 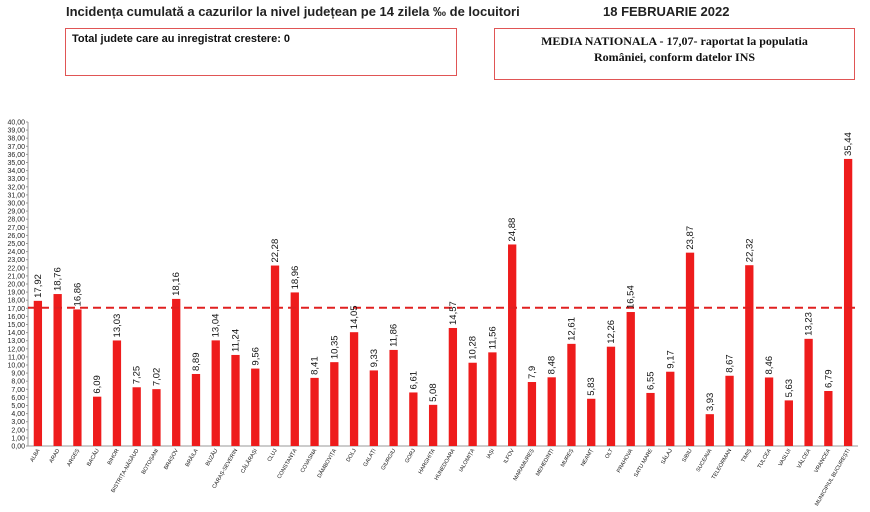 What do you see at coordinates (848, 144) in the screenshot?
I see `value-label: 35,44` at bounding box center [848, 144].